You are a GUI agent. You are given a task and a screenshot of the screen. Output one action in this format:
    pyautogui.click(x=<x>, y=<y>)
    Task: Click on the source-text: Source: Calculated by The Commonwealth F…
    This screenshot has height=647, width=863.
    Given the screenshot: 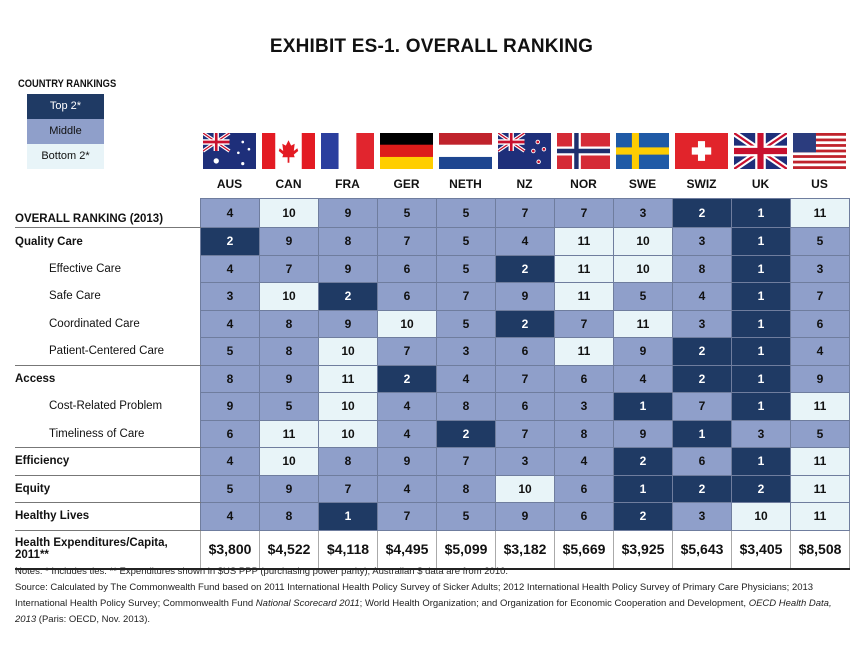 What is the action you would take?
    pyautogui.click(x=414, y=595)
    